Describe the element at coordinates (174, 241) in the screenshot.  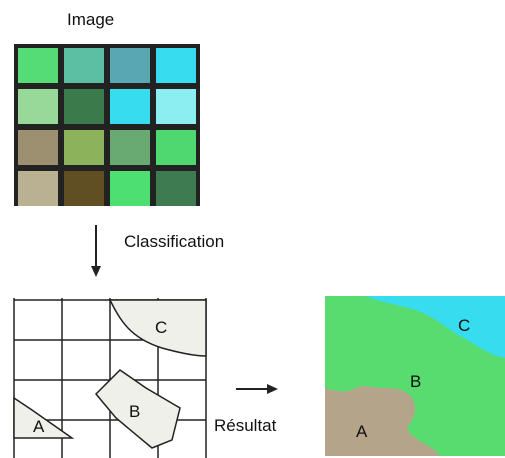
I see `classification-label: Classification` at that location.